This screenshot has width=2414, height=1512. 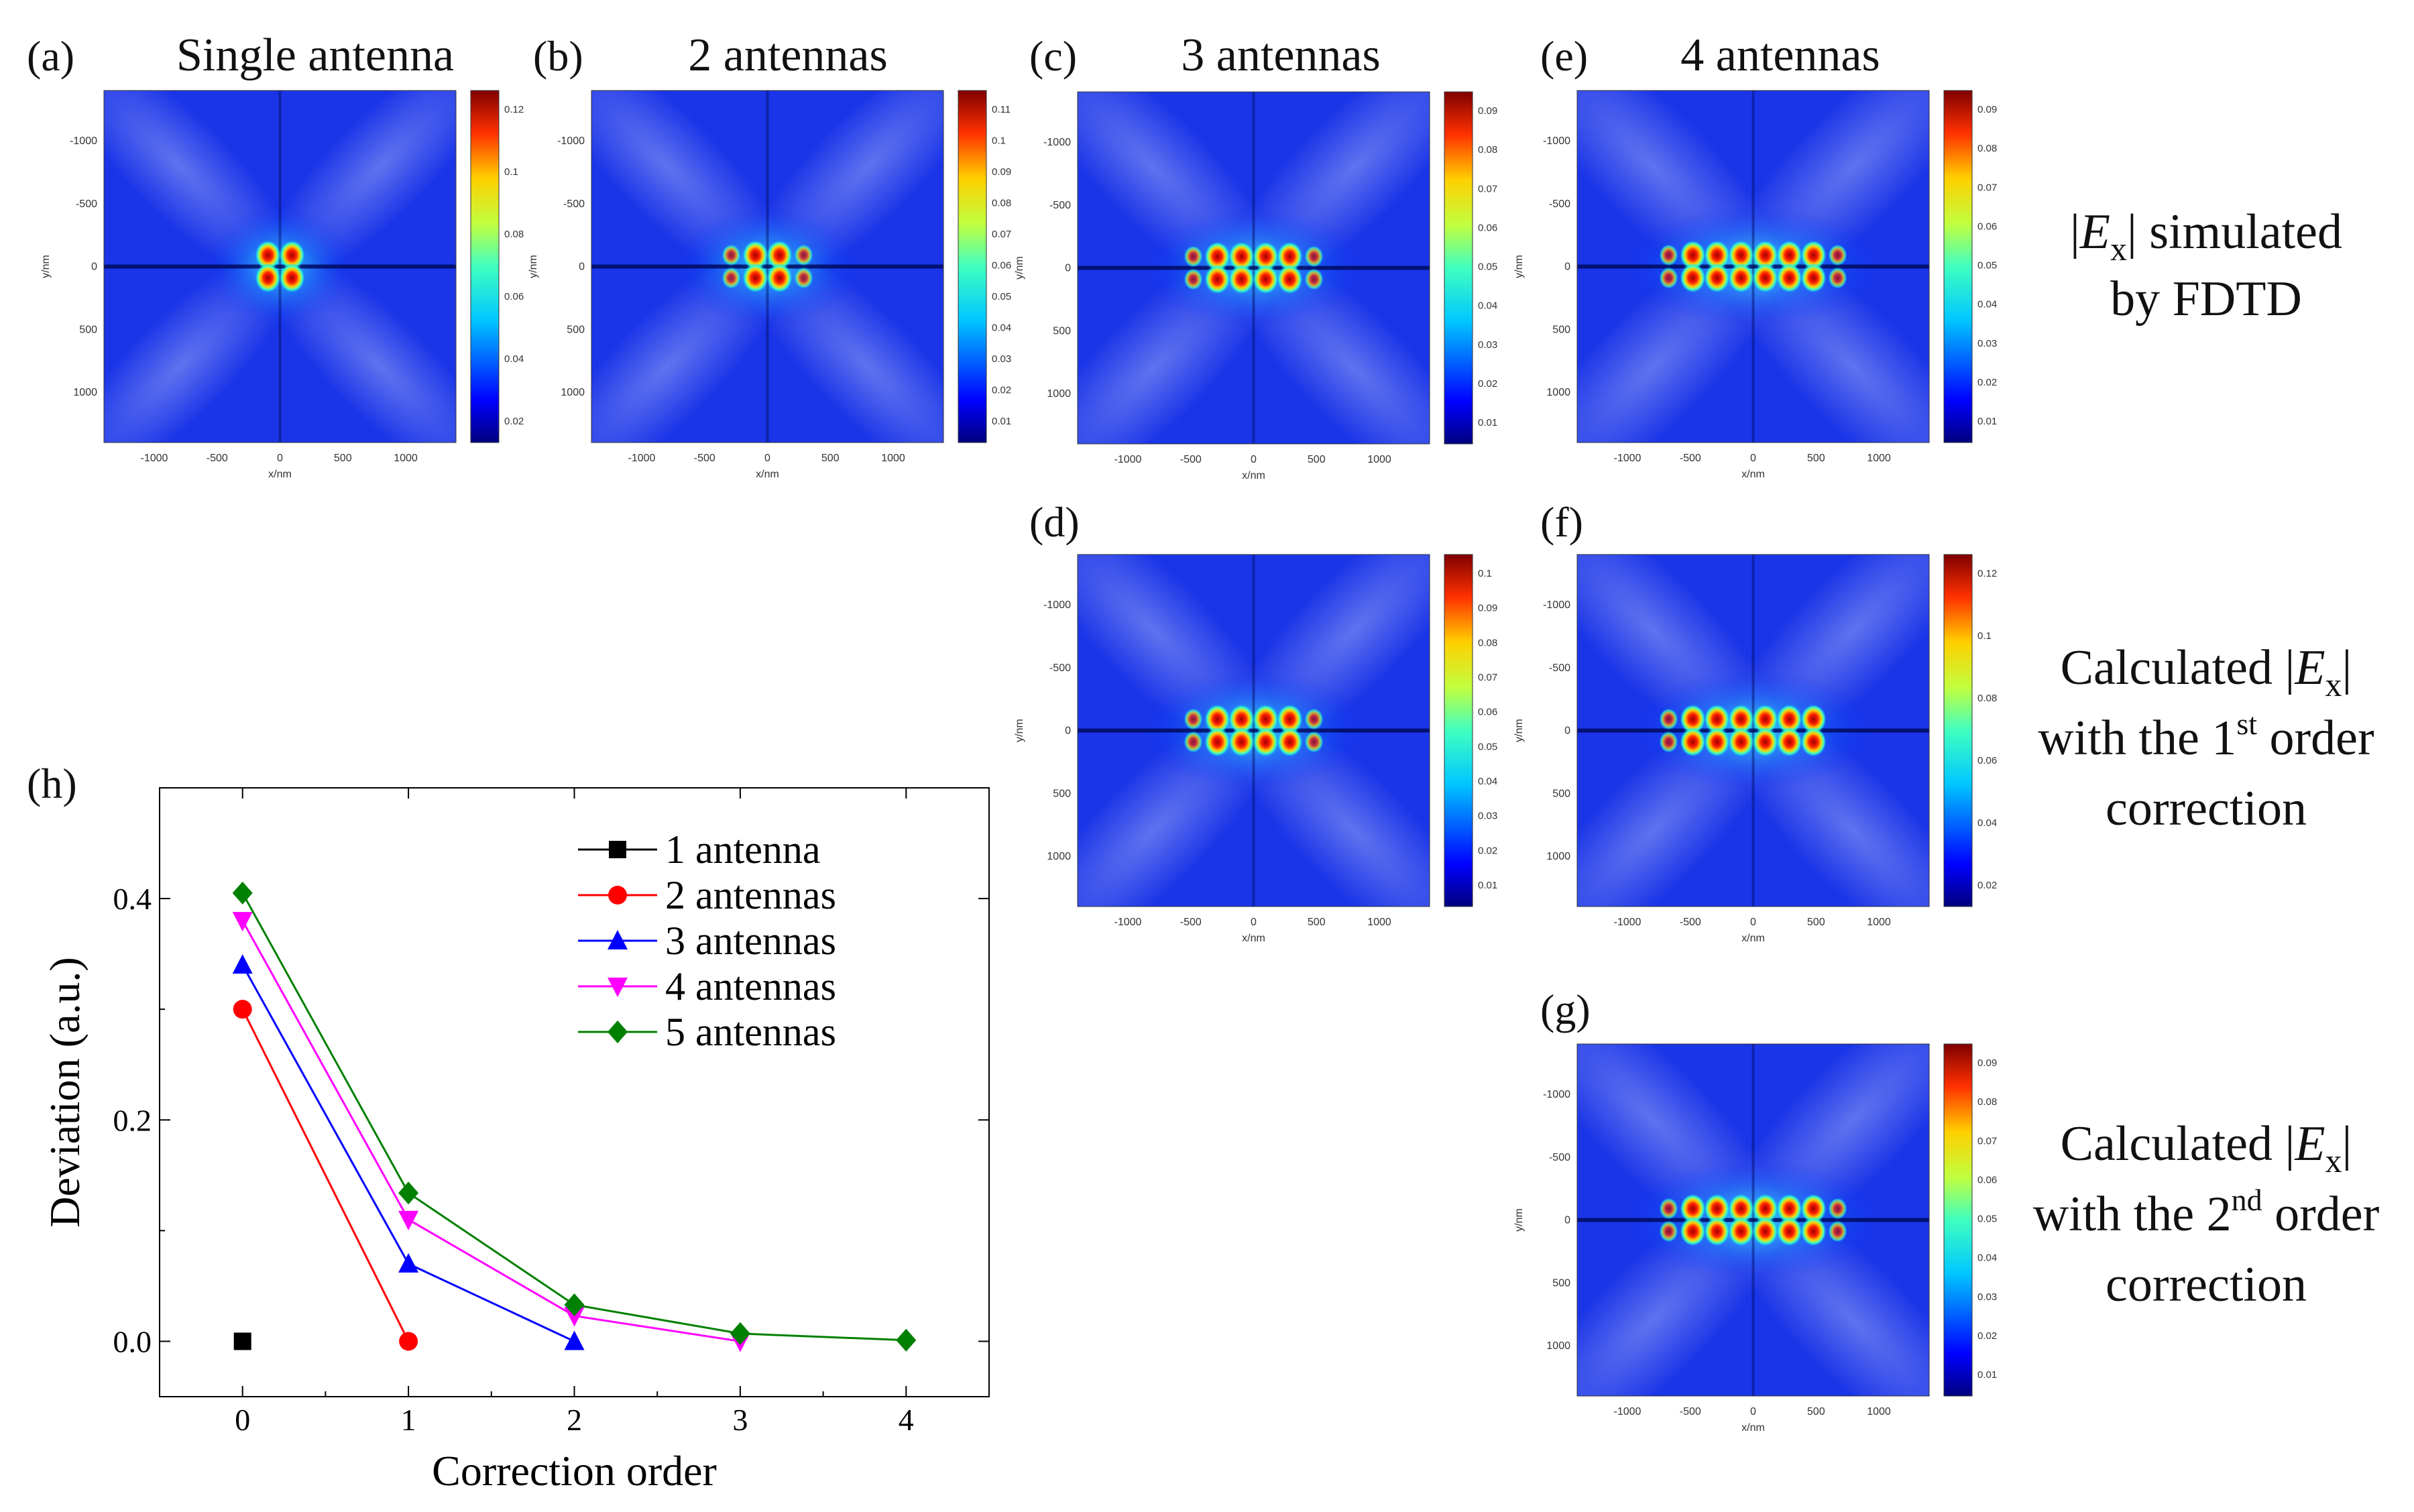 What do you see at coordinates (1628, 923) in the screenshot?
I see `map-x-tick: -1000` at bounding box center [1628, 923].